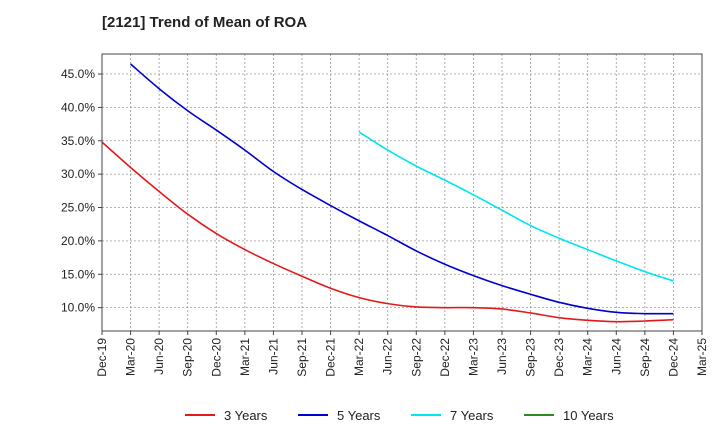 This screenshot has height=440, width=720. Describe the element at coordinates (645, 357) in the screenshot. I see `x-tick-label: Sep-24` at that location.